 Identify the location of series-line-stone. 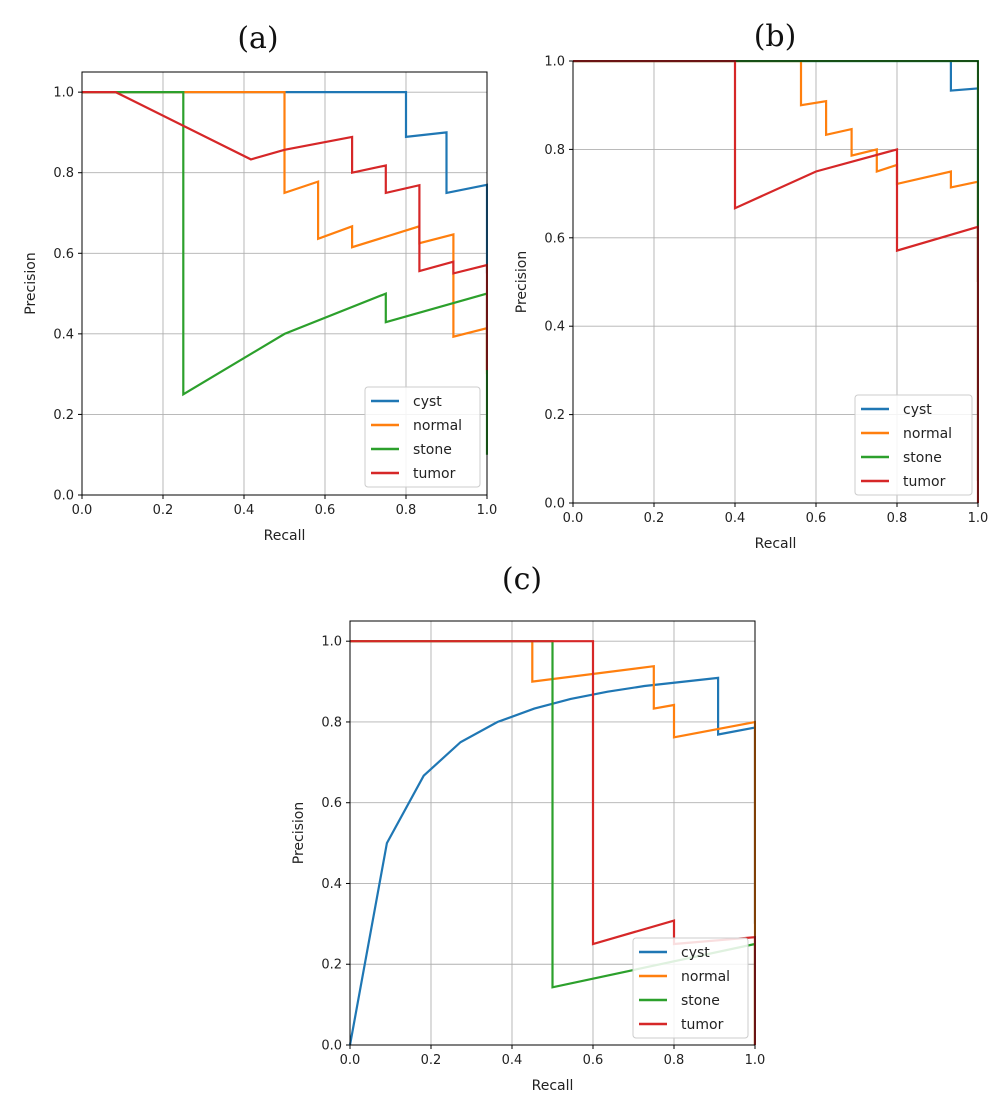
(285, 273).